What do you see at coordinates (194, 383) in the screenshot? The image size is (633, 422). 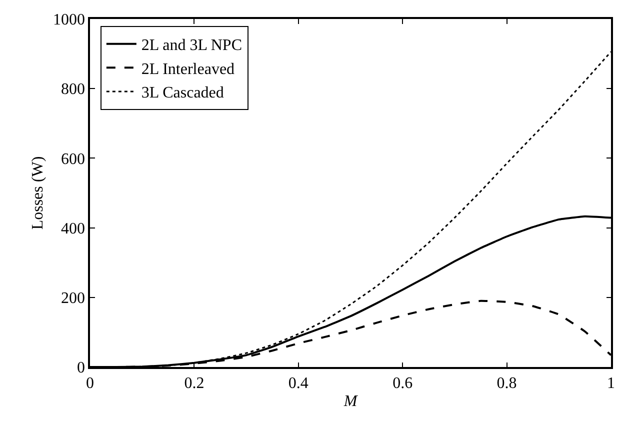 I see `x-tick-label: 0.2` at bounding box center [194, 383].